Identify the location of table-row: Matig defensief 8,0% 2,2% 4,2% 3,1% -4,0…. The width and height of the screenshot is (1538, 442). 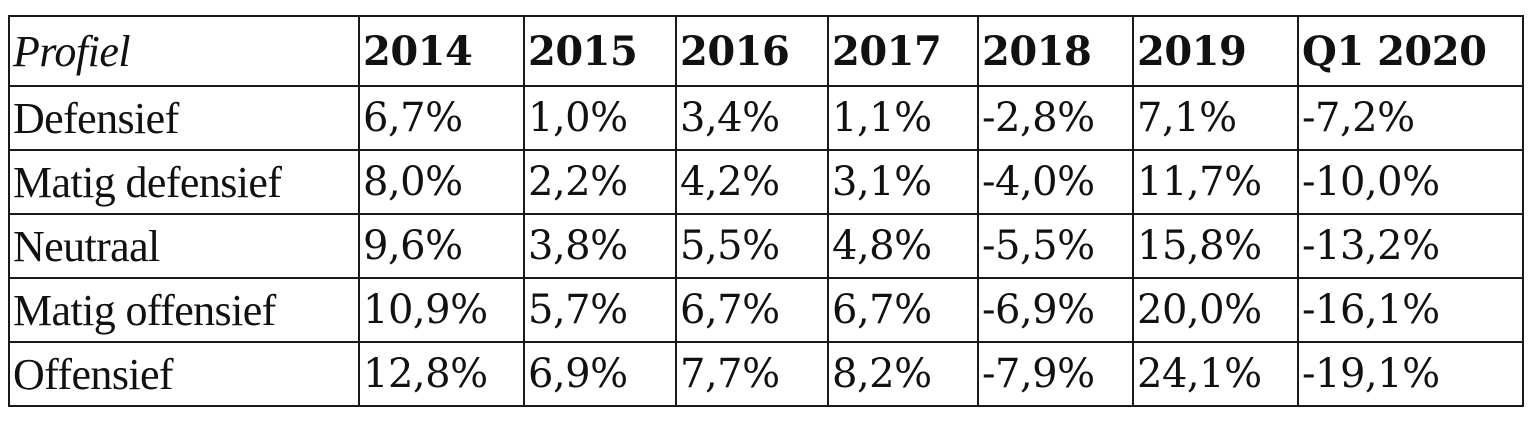
(766, 182).